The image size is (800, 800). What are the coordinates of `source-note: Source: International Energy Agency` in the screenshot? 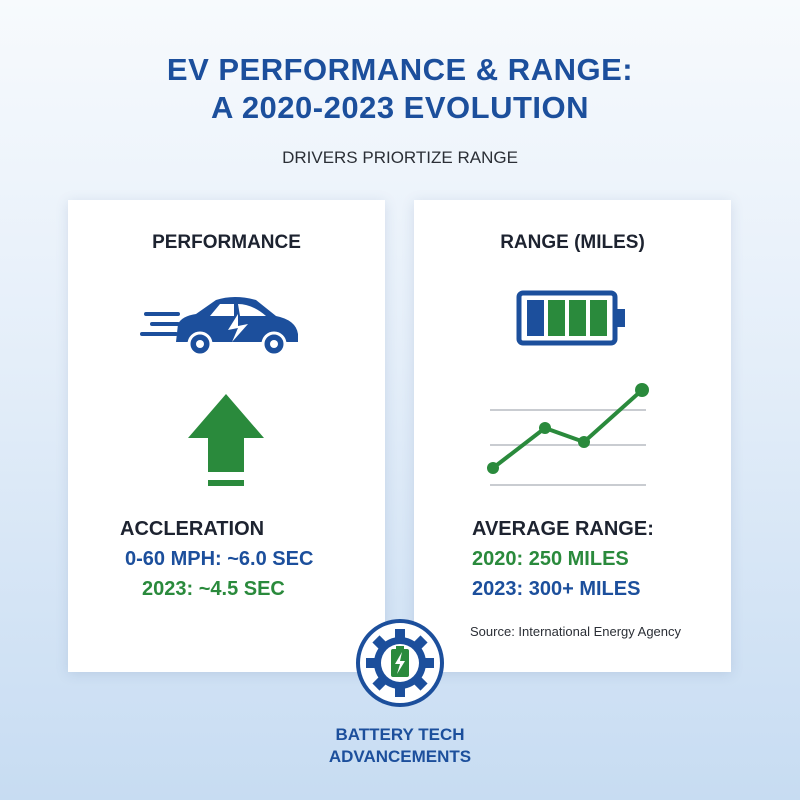 It's located at (576, 631).